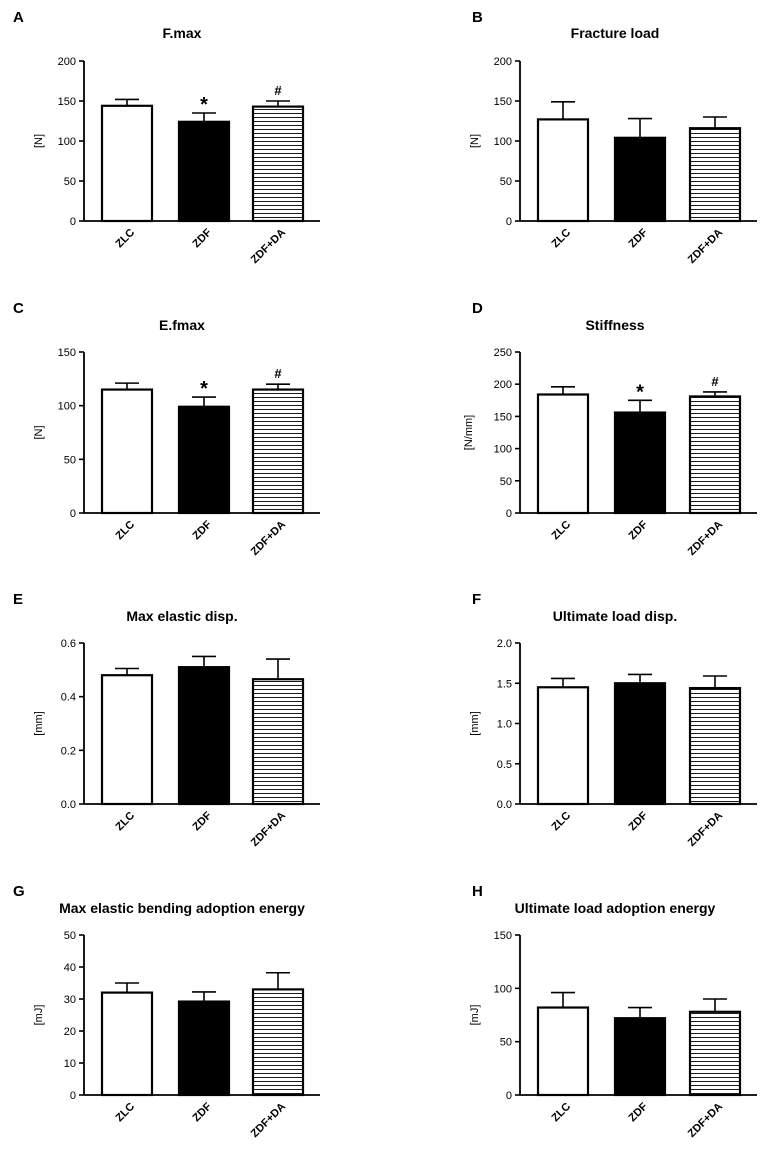 This screenshot has width=765, height=1149. I want to click on panel-letter: B, so click(477, 17).